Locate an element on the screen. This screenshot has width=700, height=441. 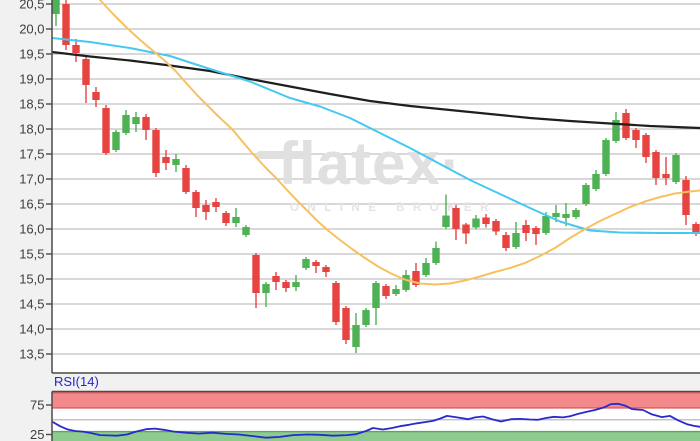
price-tick-label: 19,0 is located at coordinates (31, 79).